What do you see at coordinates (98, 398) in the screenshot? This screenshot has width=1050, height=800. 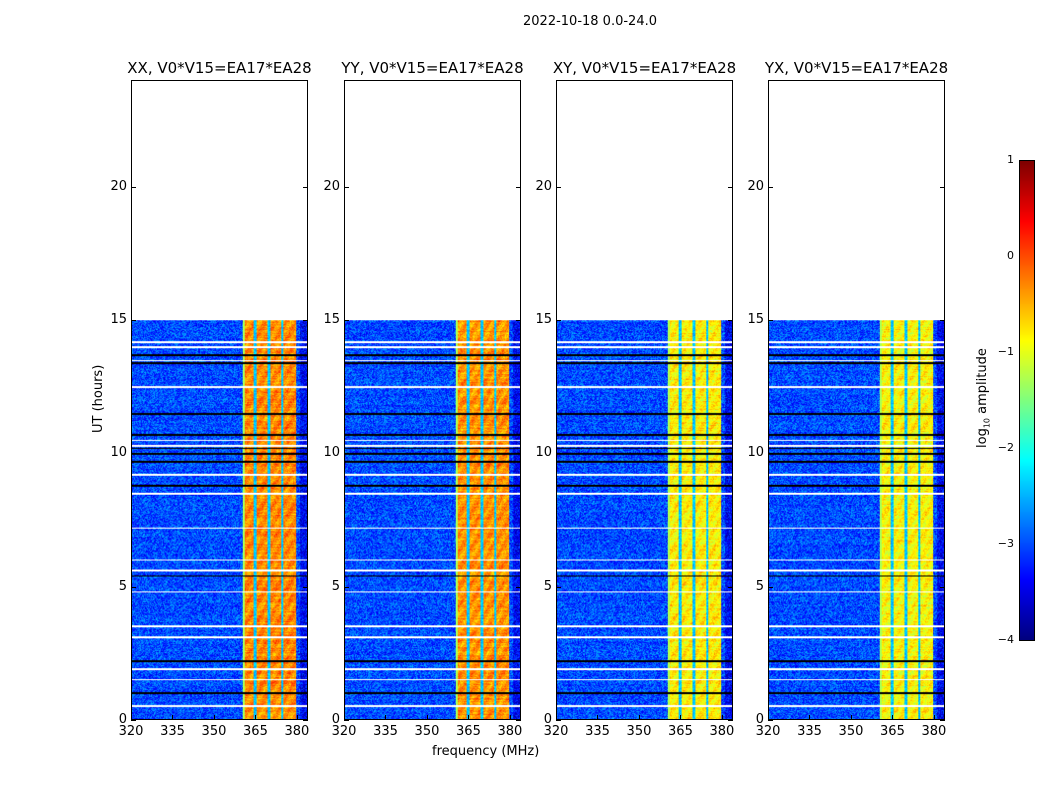 I see `y-axis-label: UT (hours)` at bounding box center [98, 398].